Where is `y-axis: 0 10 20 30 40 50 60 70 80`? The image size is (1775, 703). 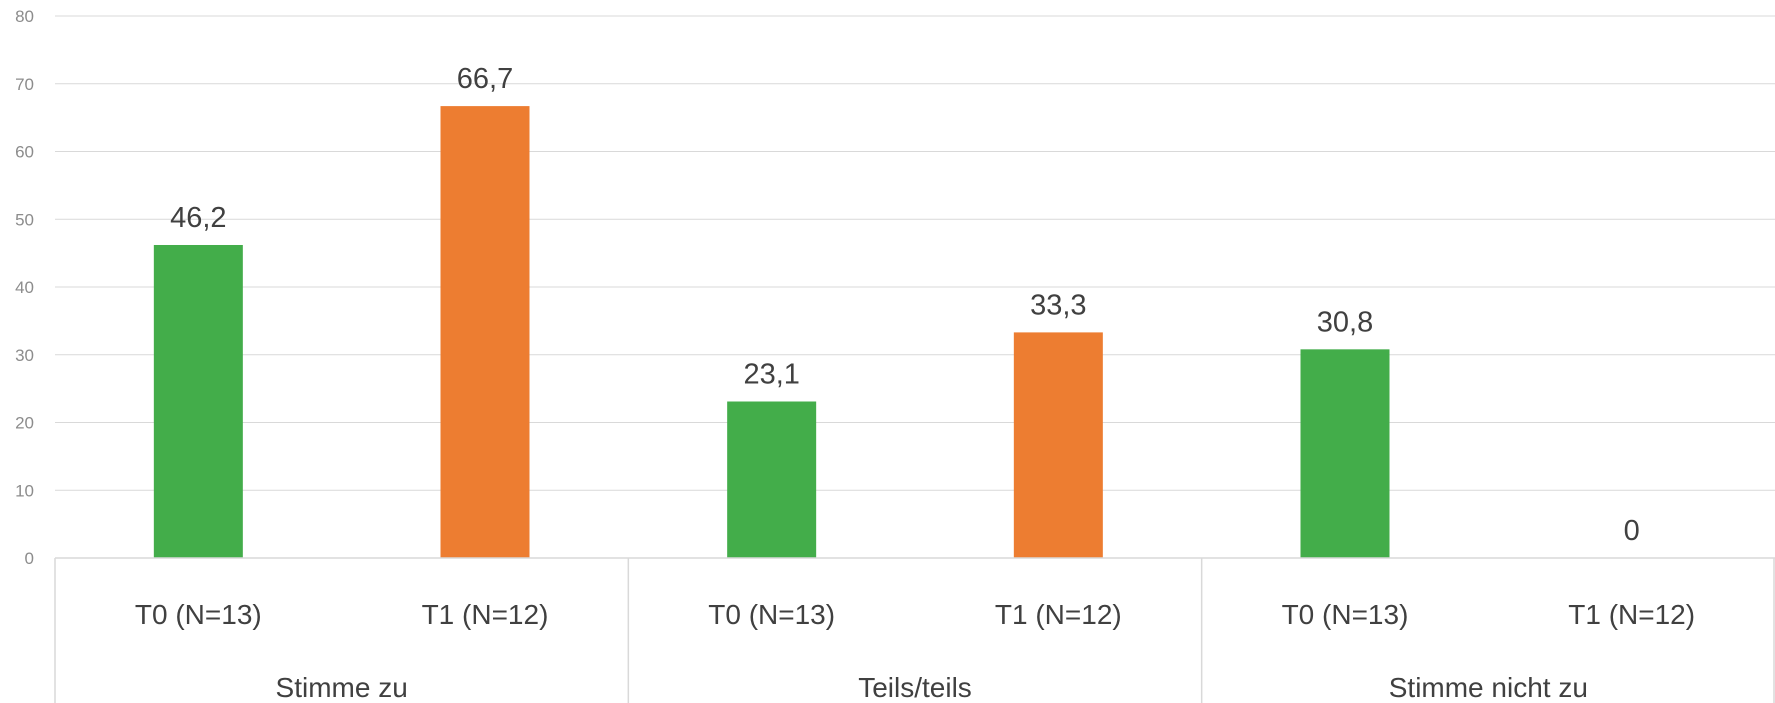
y-axis: 0 10 20 30 40 50 60 70 80 is located at coordinates (24, 287).